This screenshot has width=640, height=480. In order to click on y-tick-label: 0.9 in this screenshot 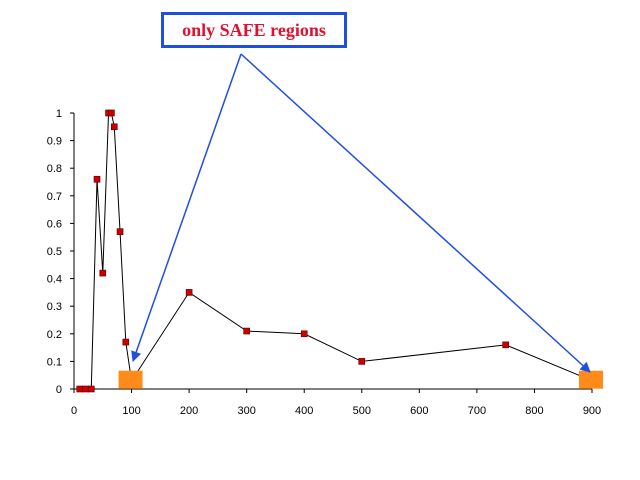, I will do `click(54, 142)`.